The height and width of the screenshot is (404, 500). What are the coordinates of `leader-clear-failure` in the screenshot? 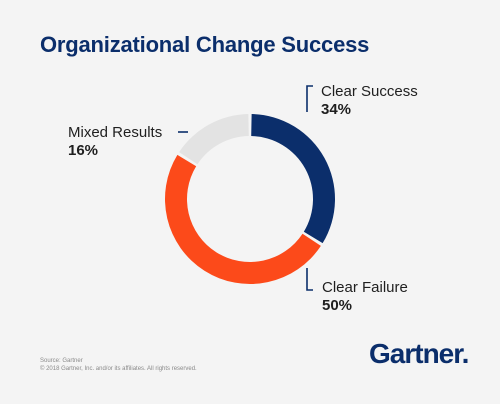 It's located at (309, 279).